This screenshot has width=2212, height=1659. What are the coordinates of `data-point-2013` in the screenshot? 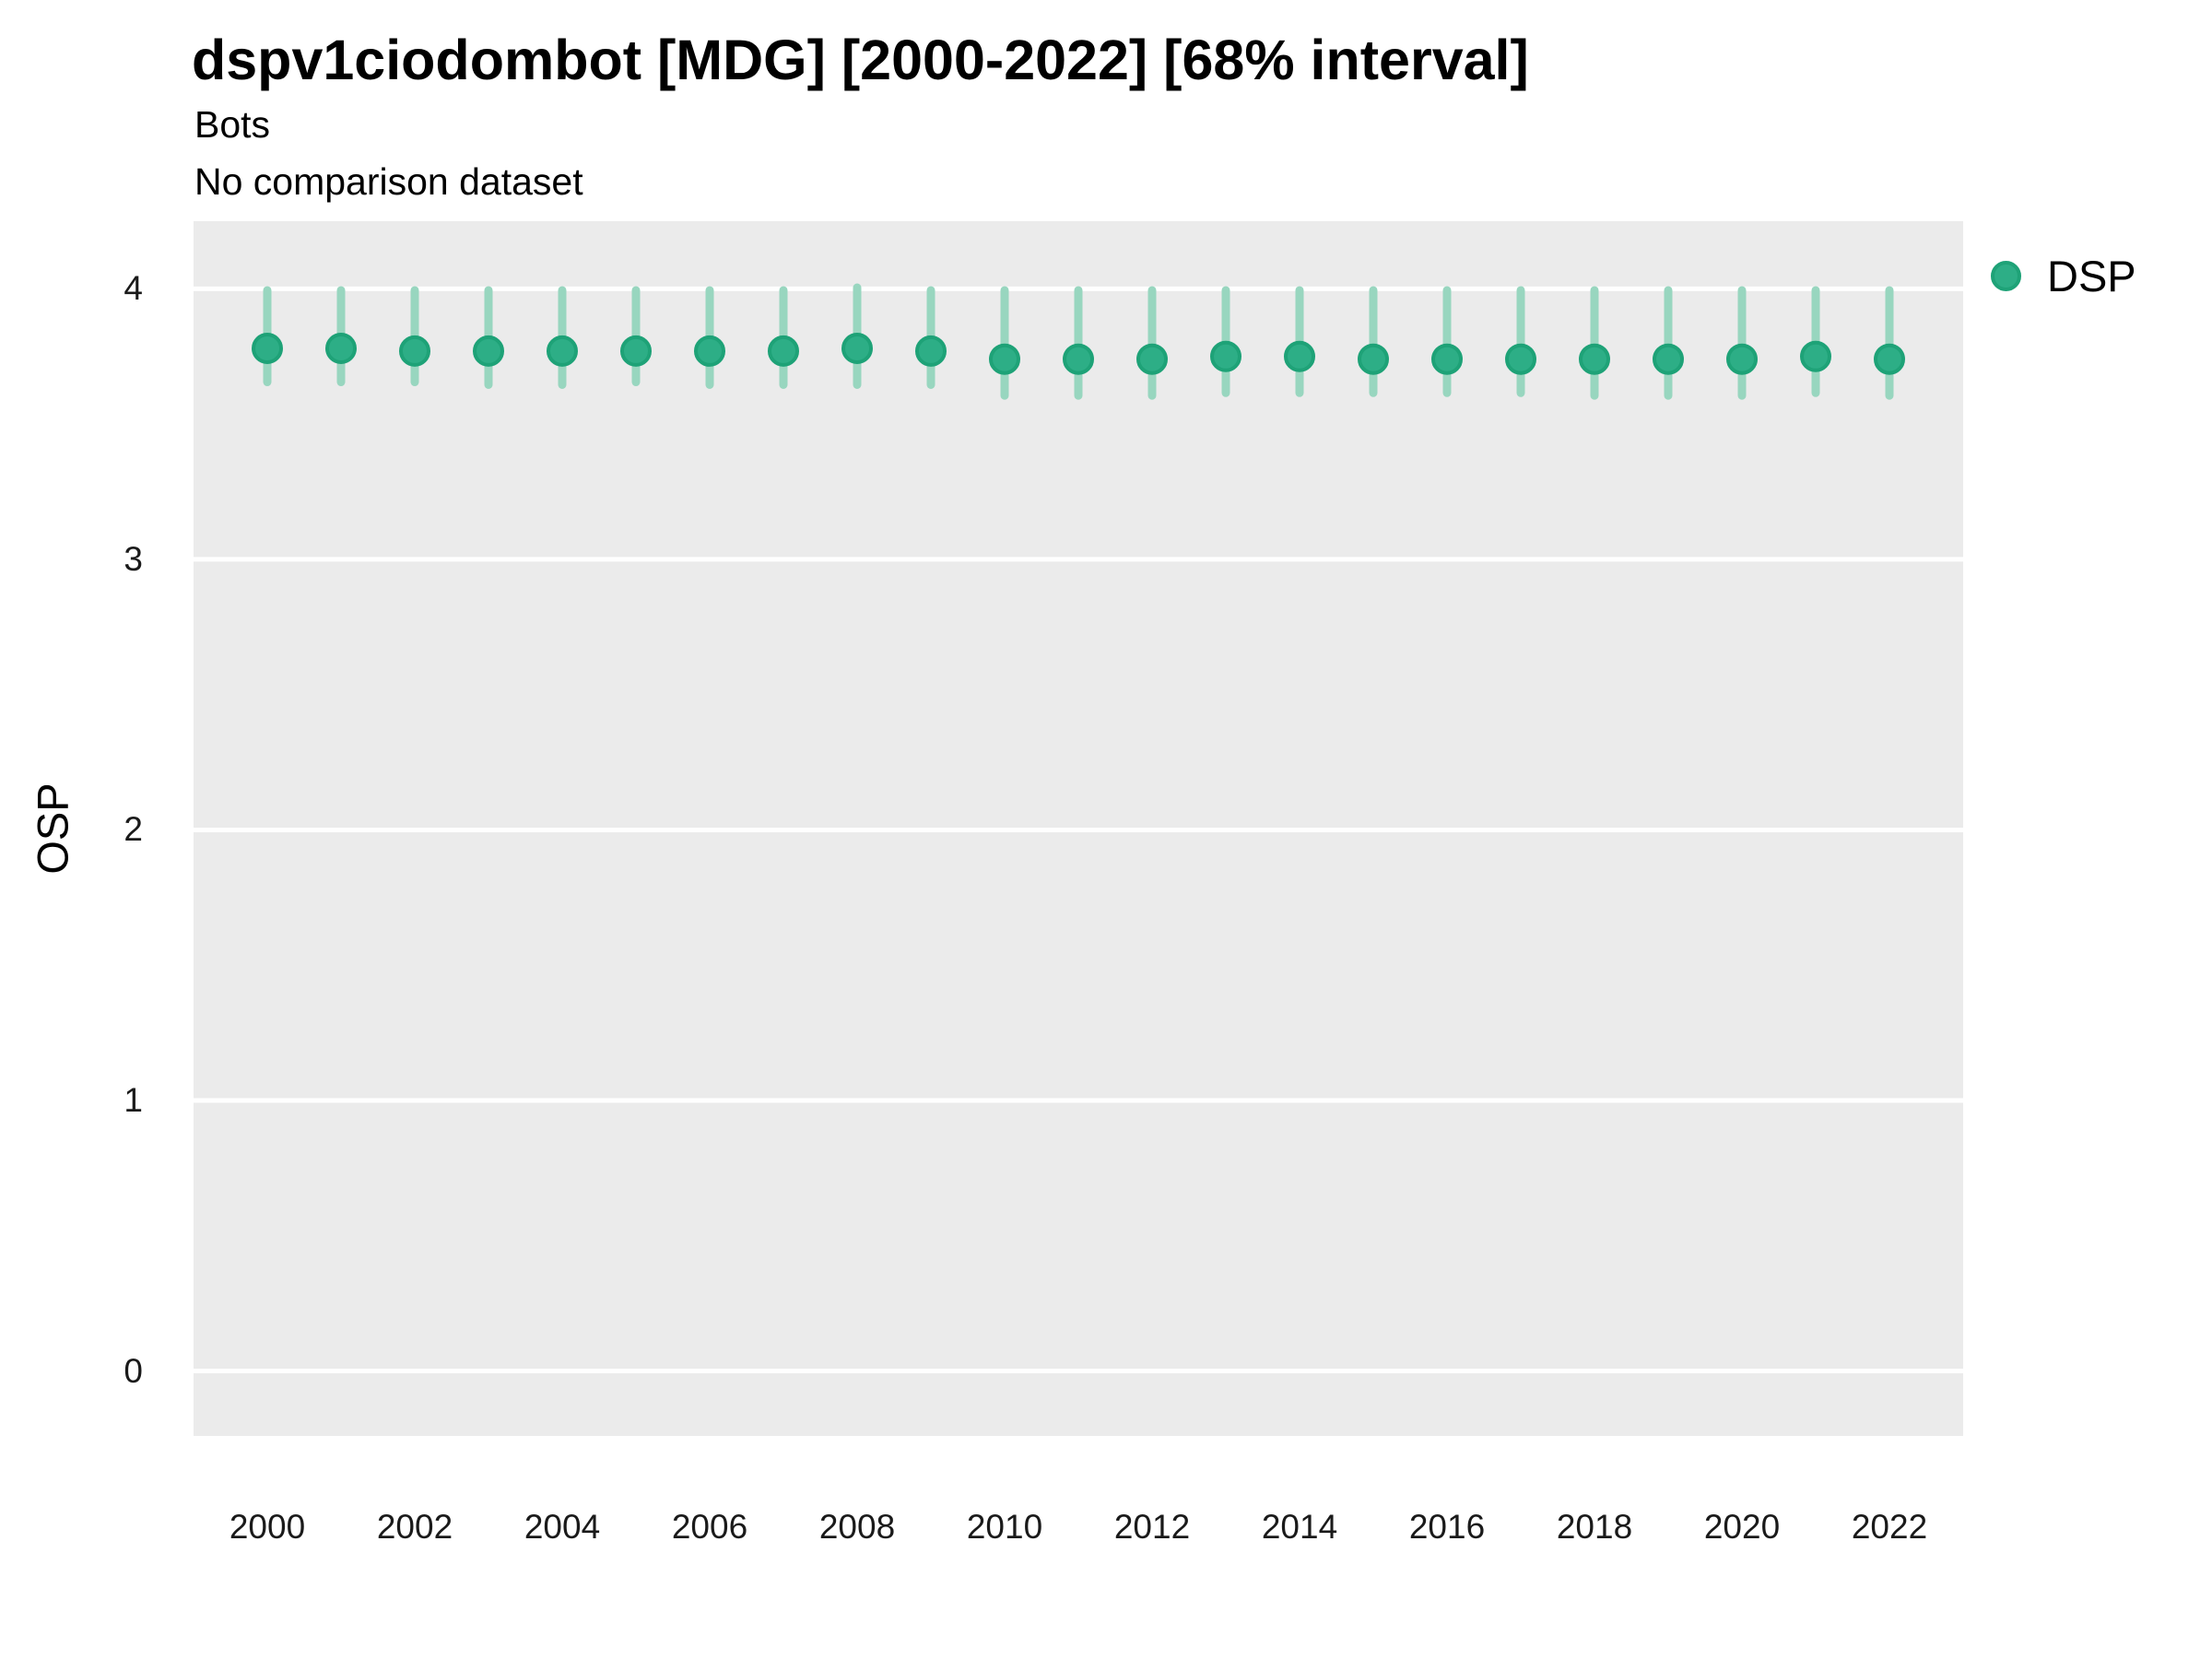 It's located at (1225, 356).